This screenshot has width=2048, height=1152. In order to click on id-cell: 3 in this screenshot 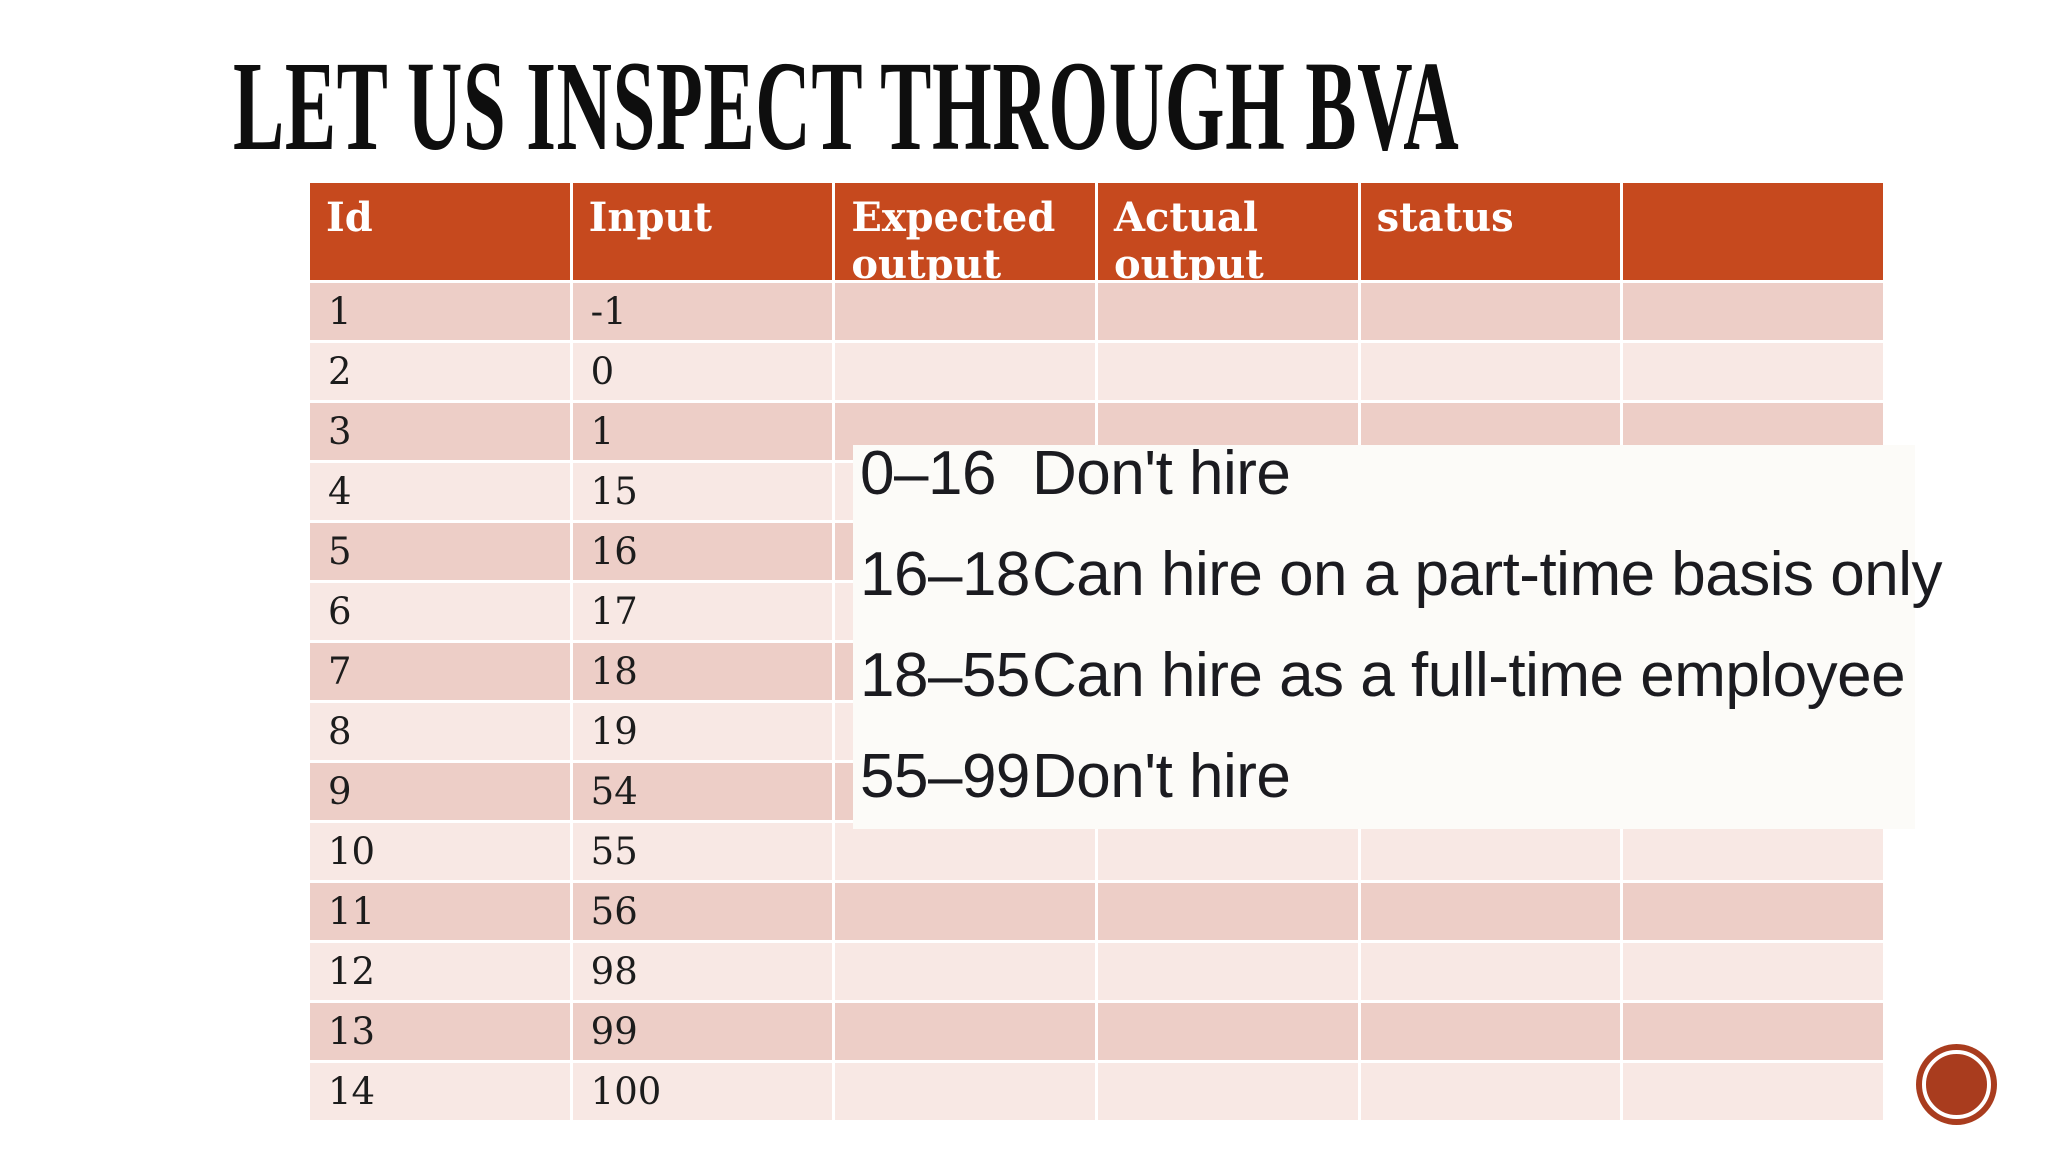, I will do `click(440, 431)`.